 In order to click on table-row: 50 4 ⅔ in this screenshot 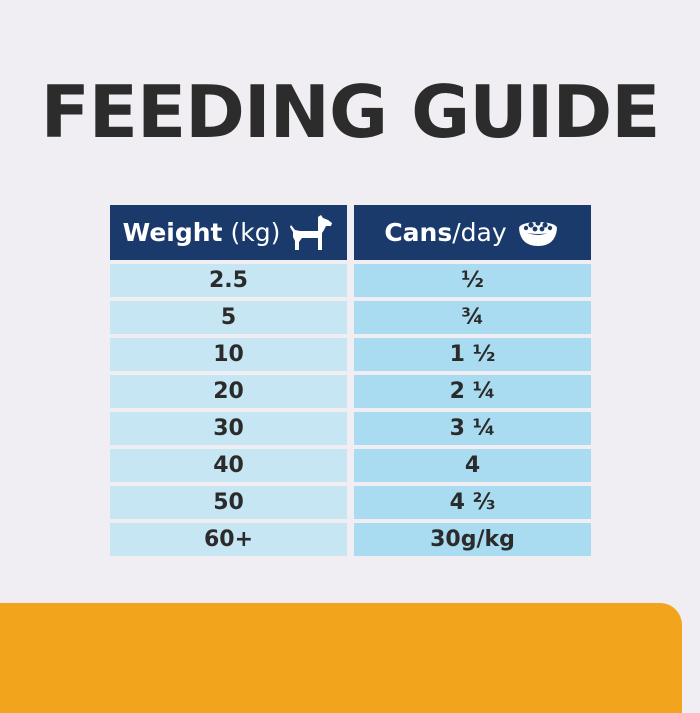, I will do `click(350, 502)`.